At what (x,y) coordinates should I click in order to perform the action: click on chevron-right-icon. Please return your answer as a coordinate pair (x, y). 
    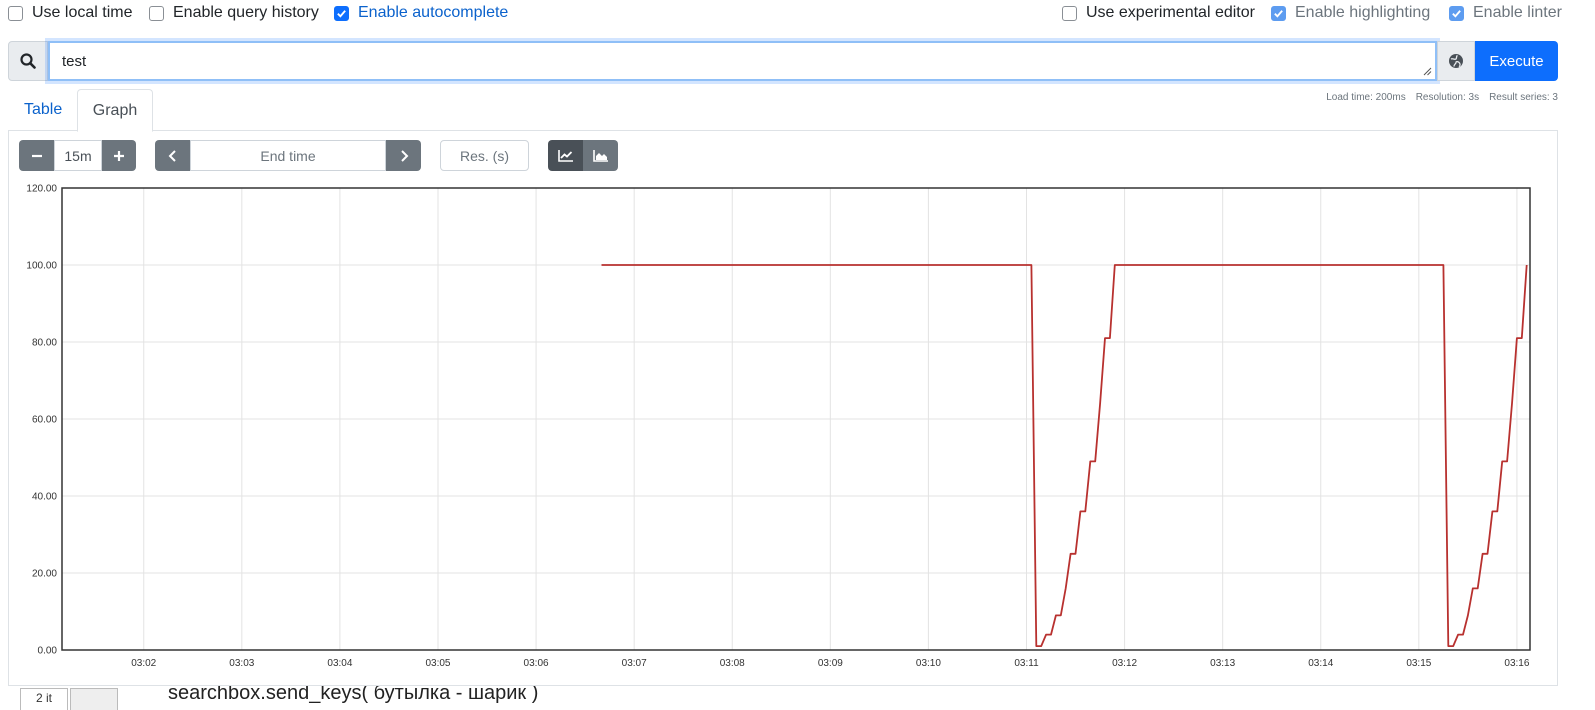
    Looking at the image, I should click on (404, 155).